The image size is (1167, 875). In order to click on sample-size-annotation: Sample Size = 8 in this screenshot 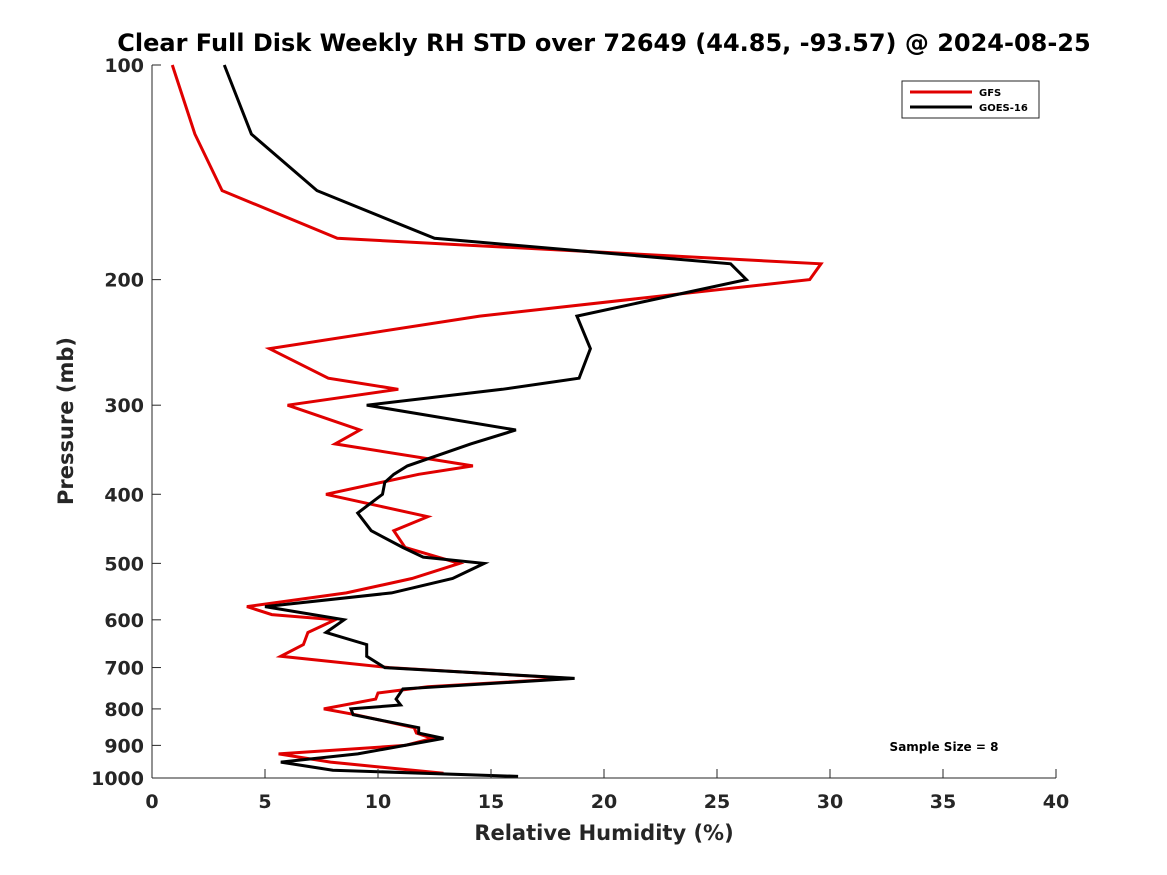, I will do `click(944, 747)`.